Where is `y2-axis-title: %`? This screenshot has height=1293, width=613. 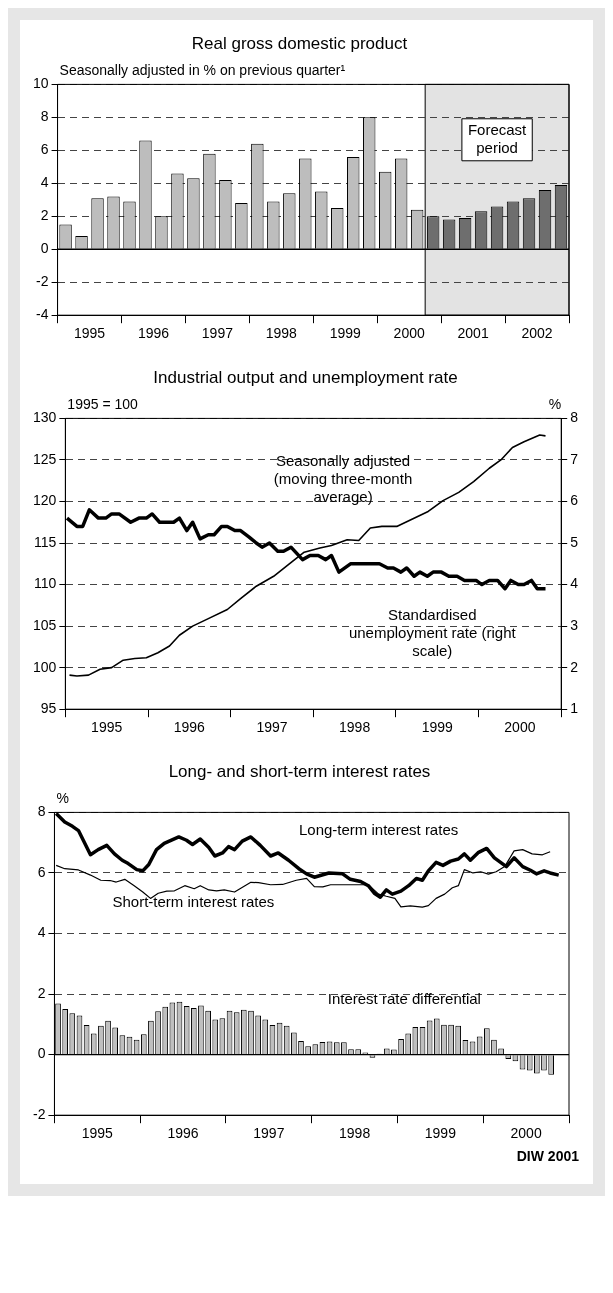
y2-axis-title: % is located at coordinates (555, 404).